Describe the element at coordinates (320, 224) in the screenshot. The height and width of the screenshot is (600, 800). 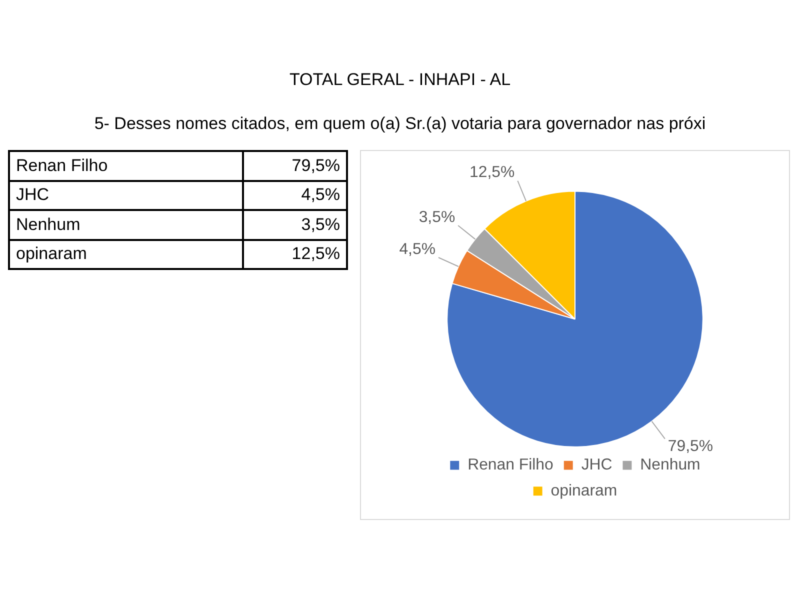
I see `text: 3,5%` at that location.